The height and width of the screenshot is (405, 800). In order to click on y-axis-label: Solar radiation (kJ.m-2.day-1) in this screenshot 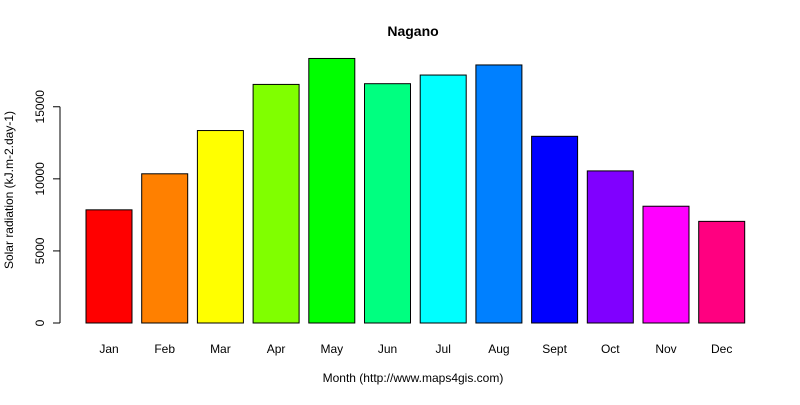, I will do `click(9, 190)`.